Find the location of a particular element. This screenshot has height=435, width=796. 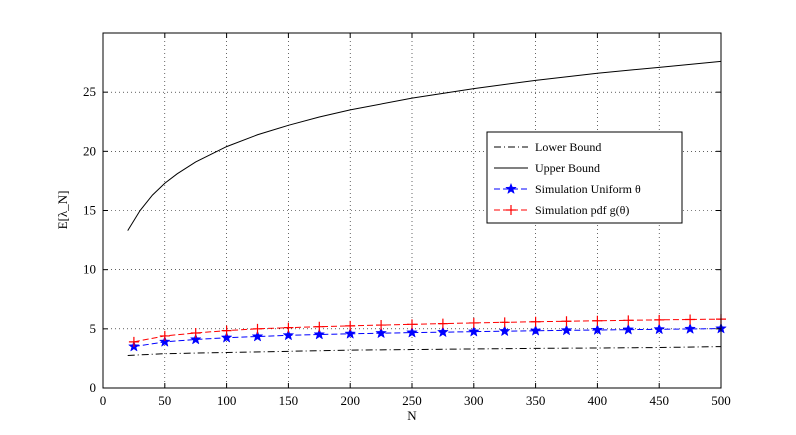

legend-label: Upper Bound is located at coordinates (567, 168).